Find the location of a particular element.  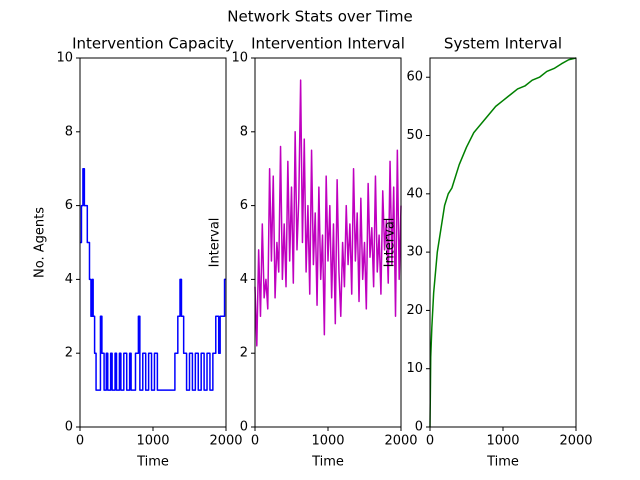

y-axis-label: No. Agents is located at coordinates (40, 242).